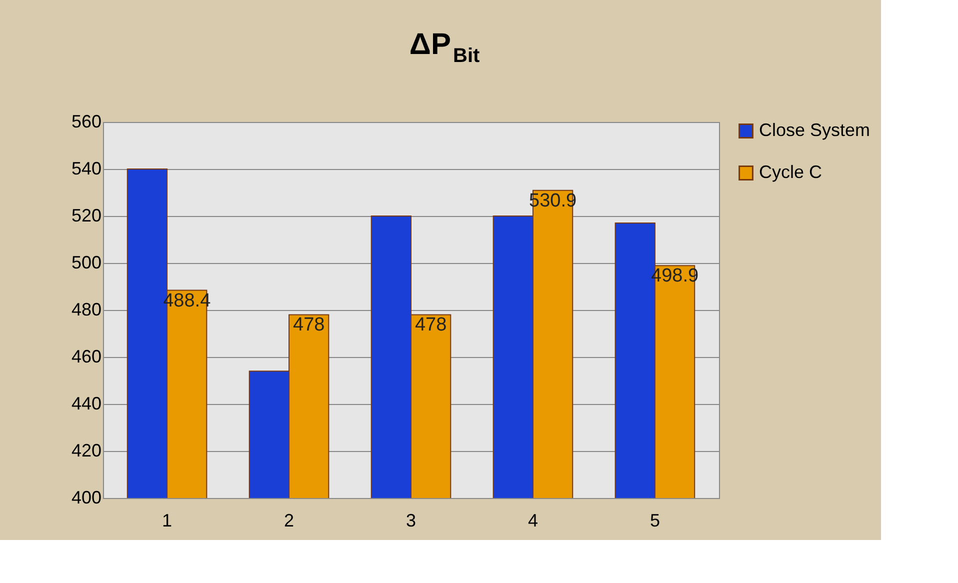  I want to click on y-tick-label: 460, so click(86, 356).